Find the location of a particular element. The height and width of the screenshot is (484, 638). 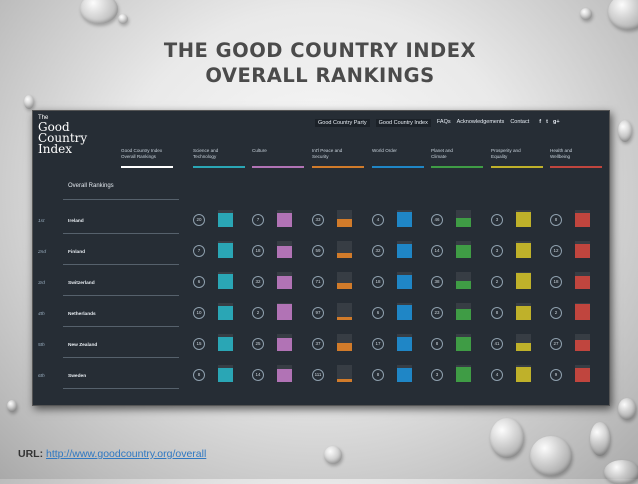

facebook-icon: f is located at coordinates (540, 122).